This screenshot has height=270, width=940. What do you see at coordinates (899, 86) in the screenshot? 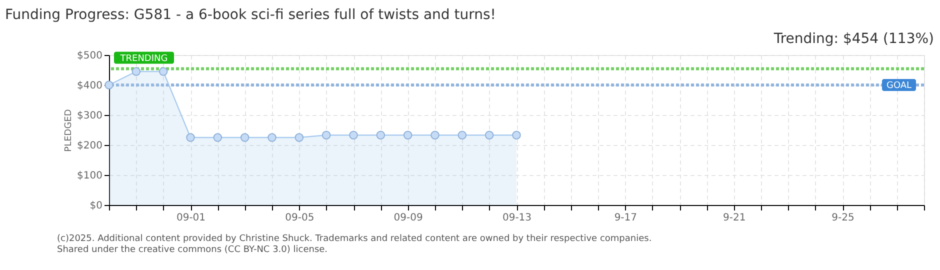
I see `ref-line-label: GOAL` at bounding box center [899, 86].